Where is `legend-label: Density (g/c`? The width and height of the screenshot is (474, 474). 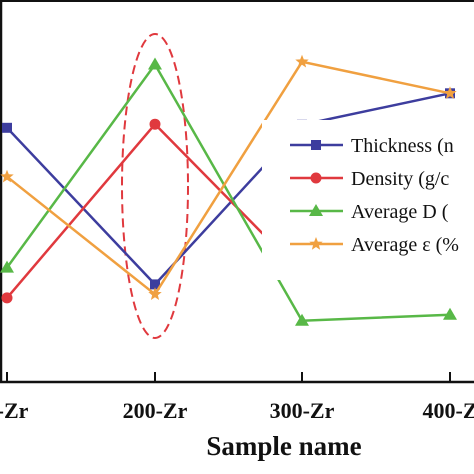
legend-label: Density (g/c is located at coordinates (400, 179).